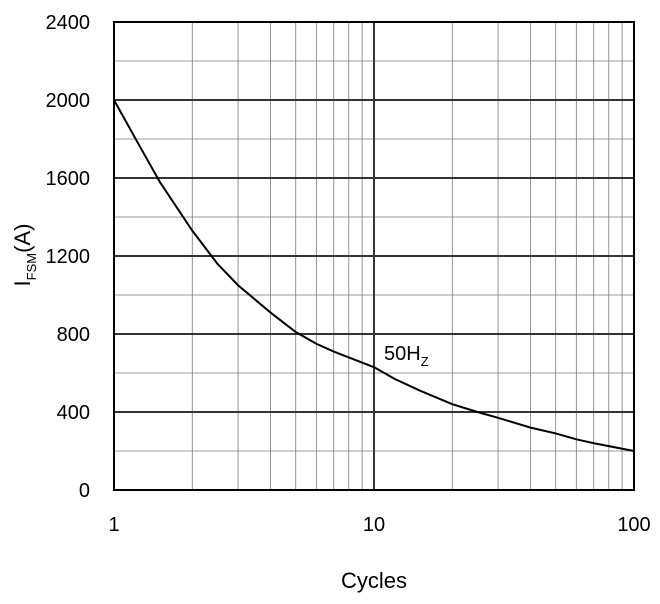 This screenshot has height=604, width=660. I want to click on x-axis-label: Cycles, so click(374, 580).